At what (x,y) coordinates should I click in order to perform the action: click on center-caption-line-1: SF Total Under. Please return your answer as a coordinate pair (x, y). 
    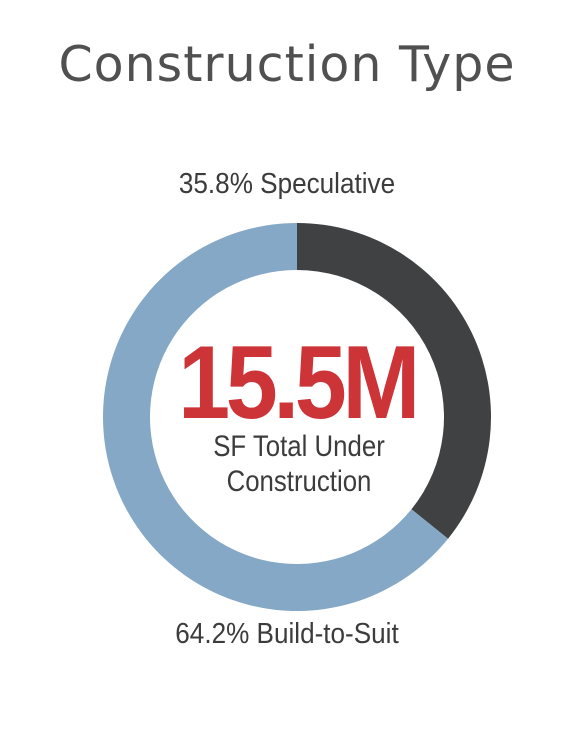
    Looking at the image, I should click on (299, 446).